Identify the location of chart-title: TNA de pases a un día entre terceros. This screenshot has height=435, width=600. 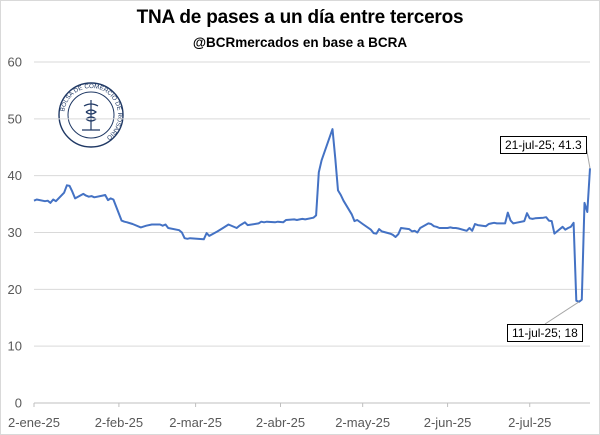
(300, 17).